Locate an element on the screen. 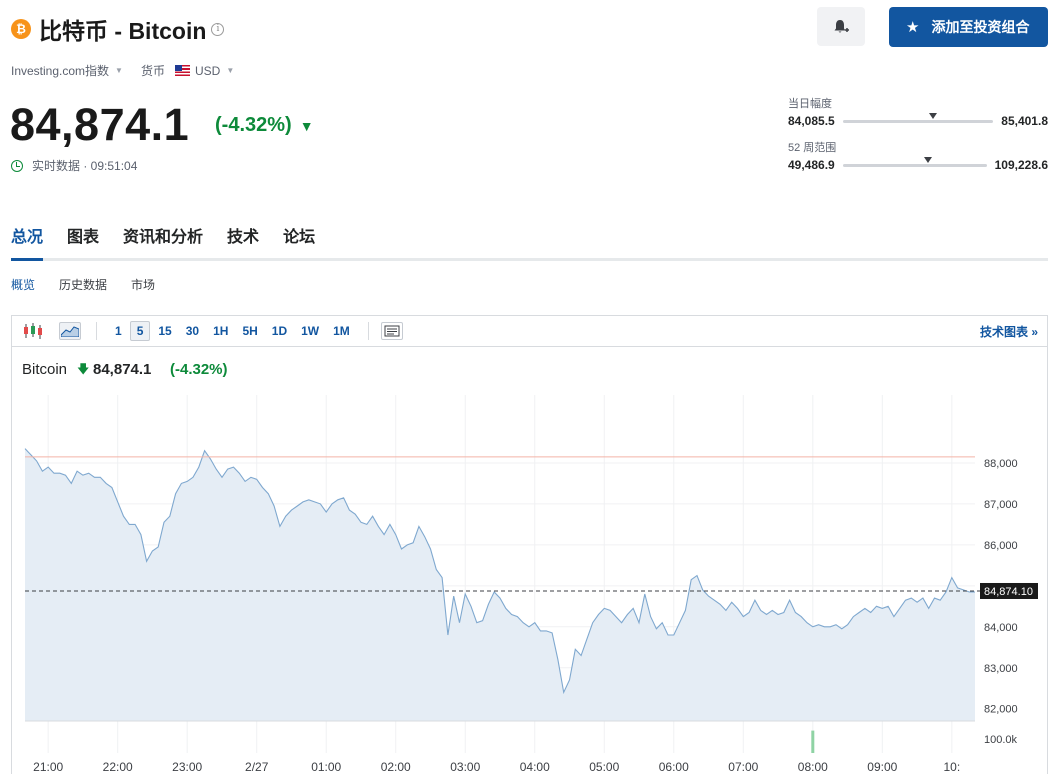  legend-change: (-4.32%) is located at coordinates (199, 369).